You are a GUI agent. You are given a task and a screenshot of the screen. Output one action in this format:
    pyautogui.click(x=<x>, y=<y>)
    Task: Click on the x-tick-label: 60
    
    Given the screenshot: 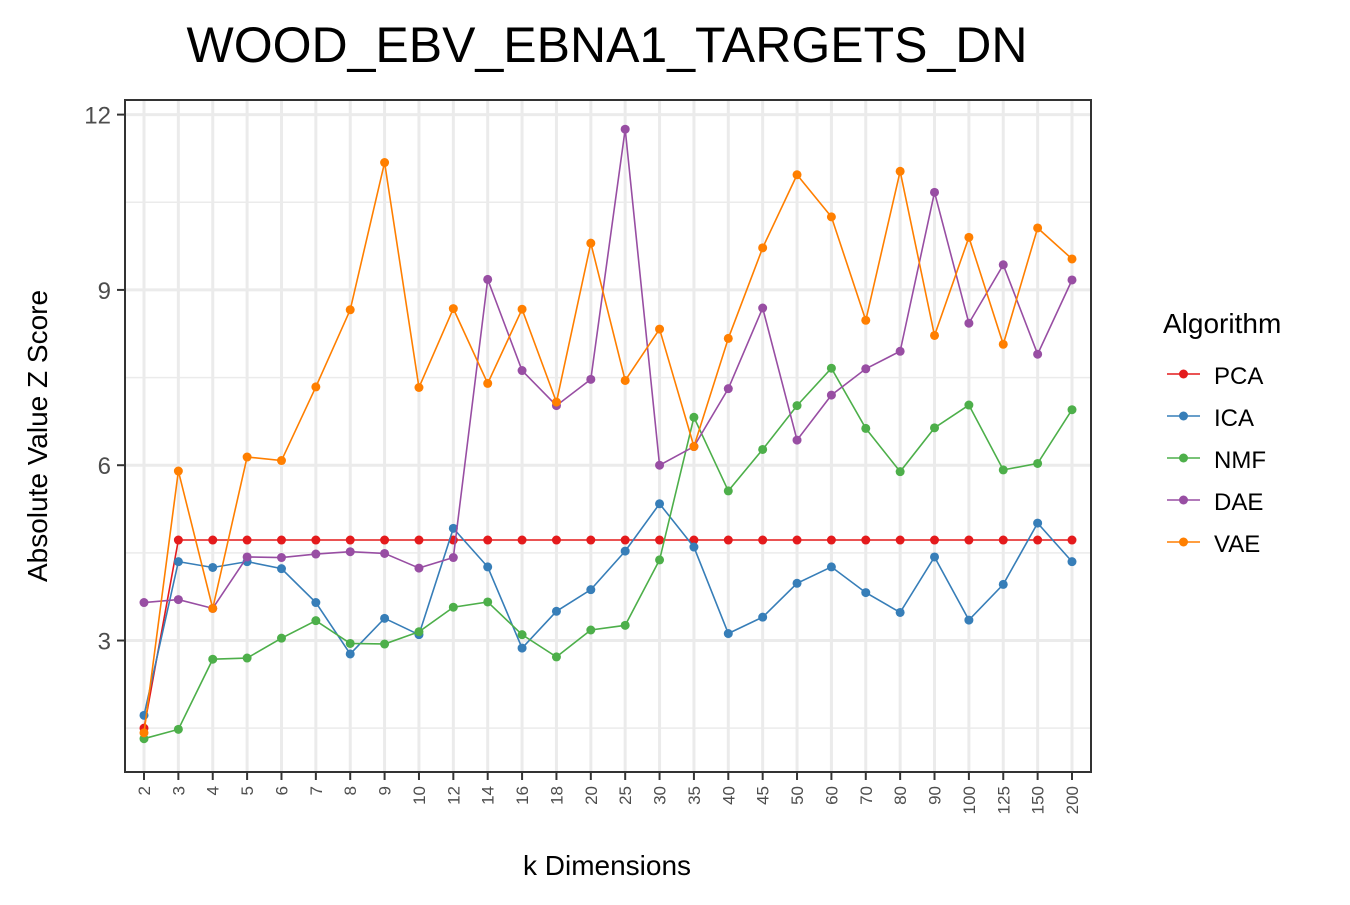 What is the action you would take?
    pyautogui.click(x=831, y=795)
    